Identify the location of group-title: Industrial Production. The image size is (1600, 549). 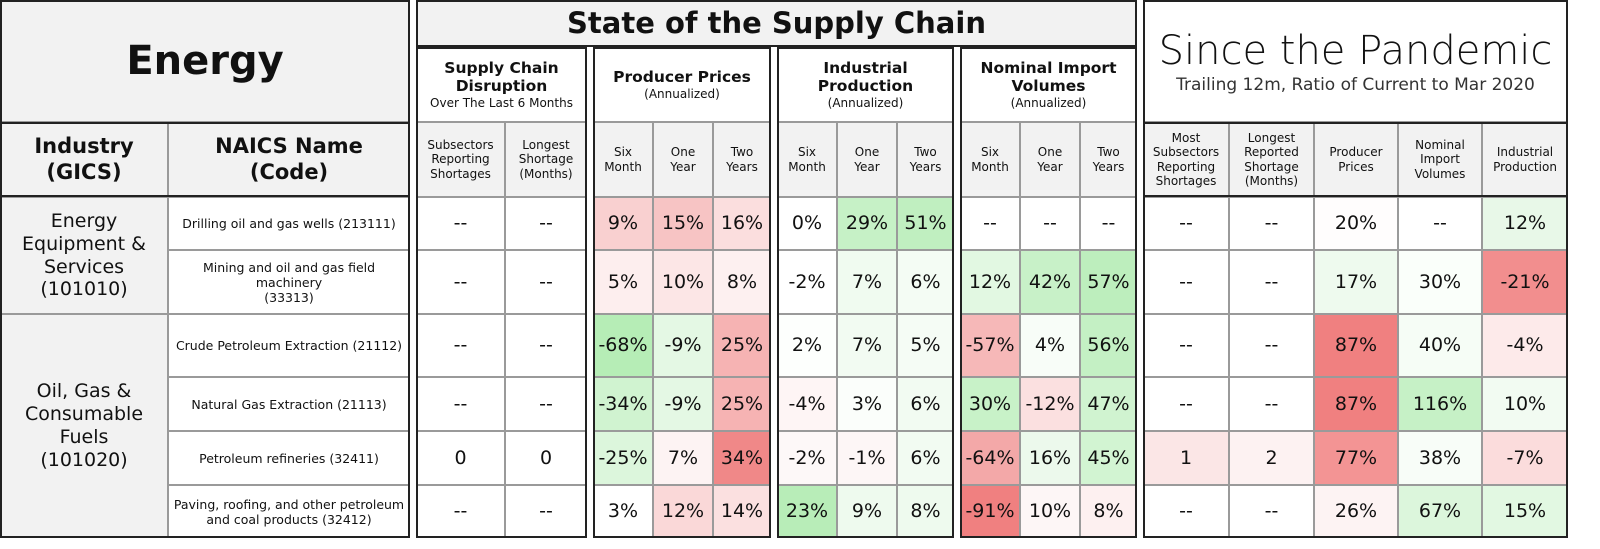
(865, 77).